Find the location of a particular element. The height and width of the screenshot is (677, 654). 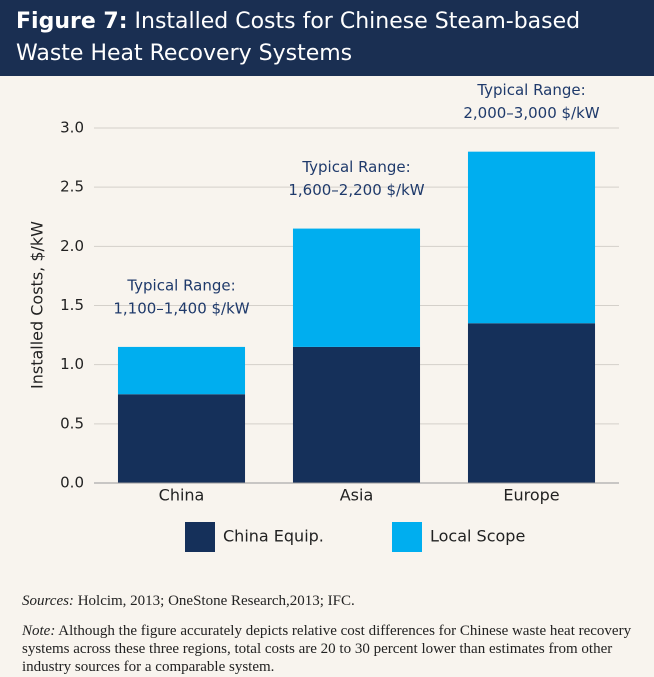

y-axis-label: Installed Costs, $/kW is located at coordinates (37, 305).